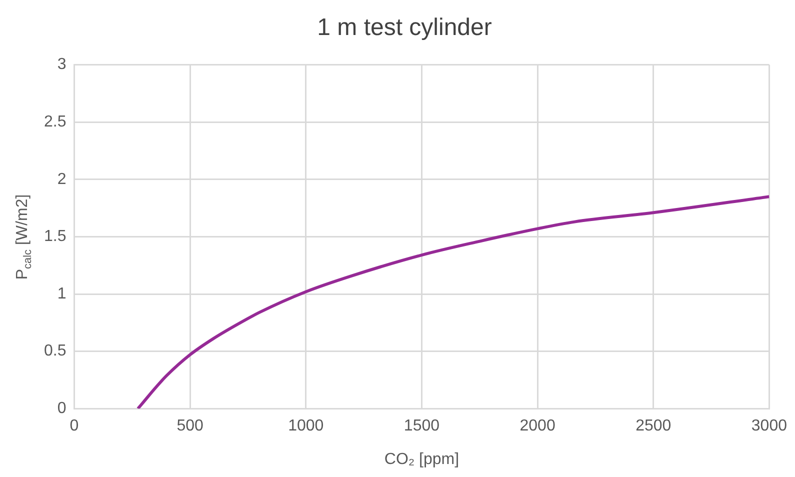 The height and width of the screenshot is (477, 795). Describe the element at coordinates (538, 426) in the screenshot. I see `x-tick-label: 2000` at that location.